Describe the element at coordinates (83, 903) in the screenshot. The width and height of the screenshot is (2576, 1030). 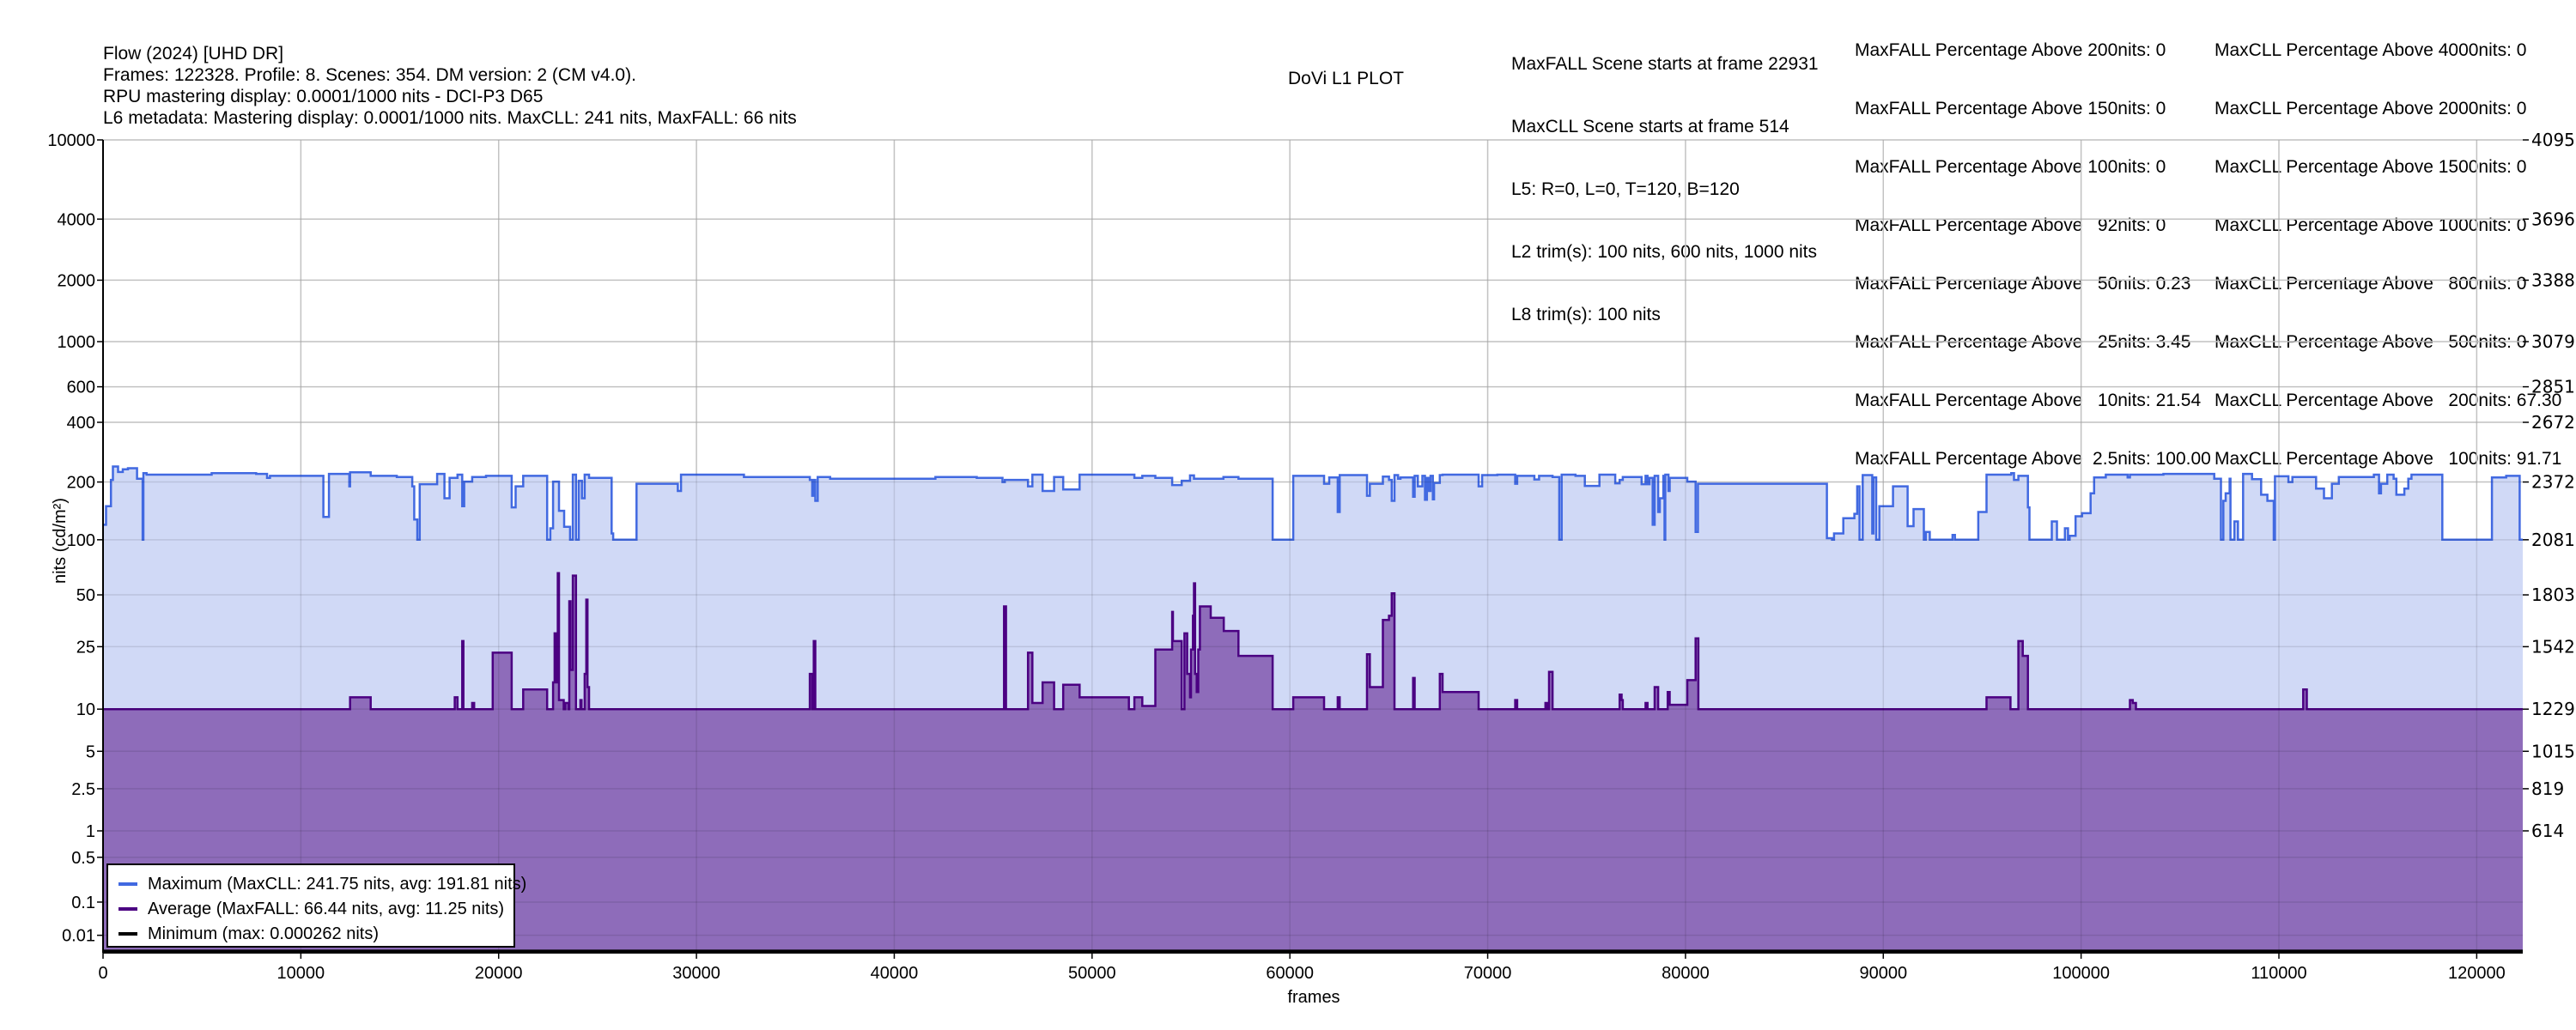
I see `y-tick-label: 0.1` at that location.